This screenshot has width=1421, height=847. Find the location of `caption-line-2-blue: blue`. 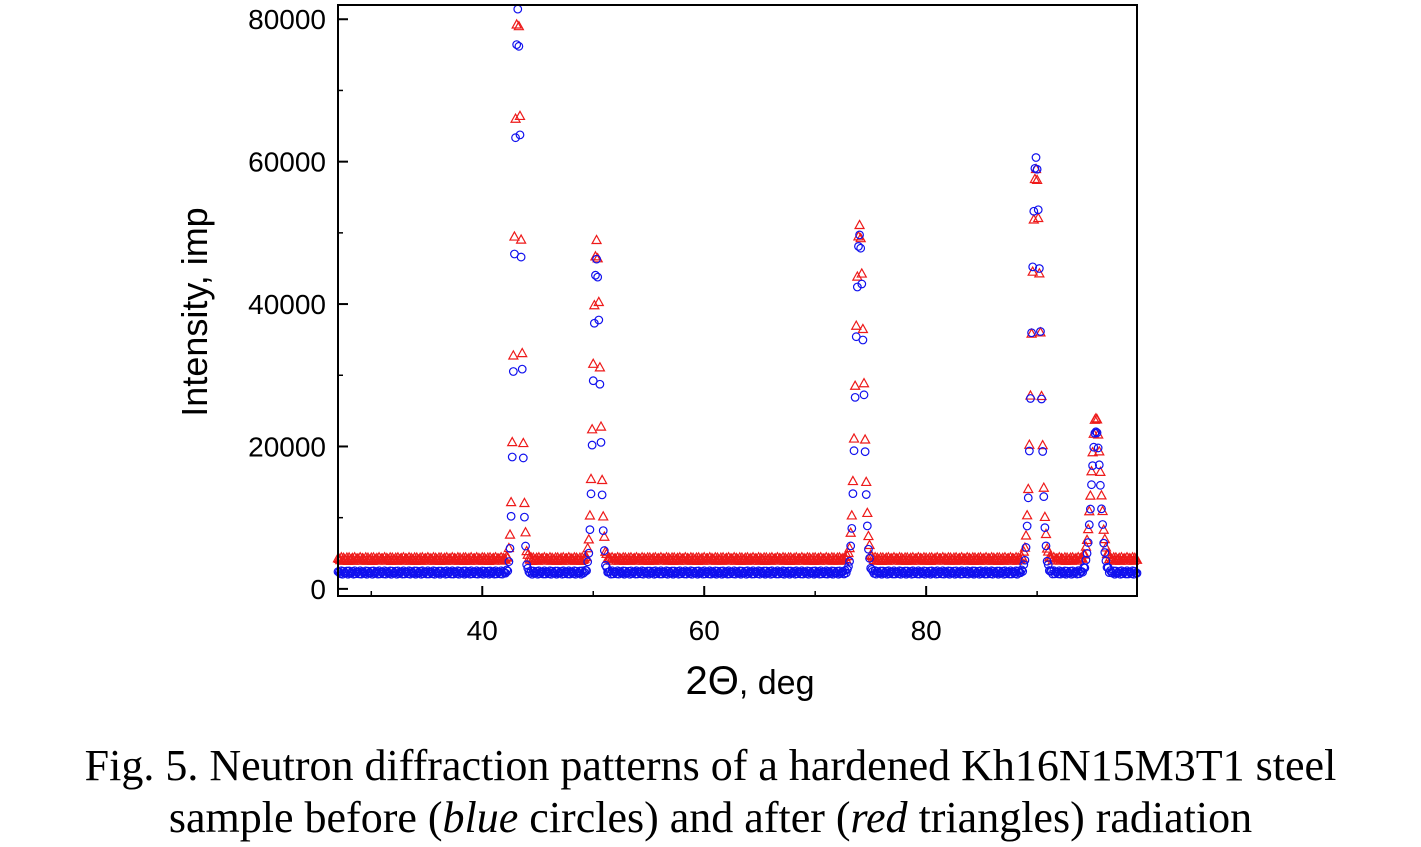

caption-line-2-blue: blue is located at coordinates (480, 817).